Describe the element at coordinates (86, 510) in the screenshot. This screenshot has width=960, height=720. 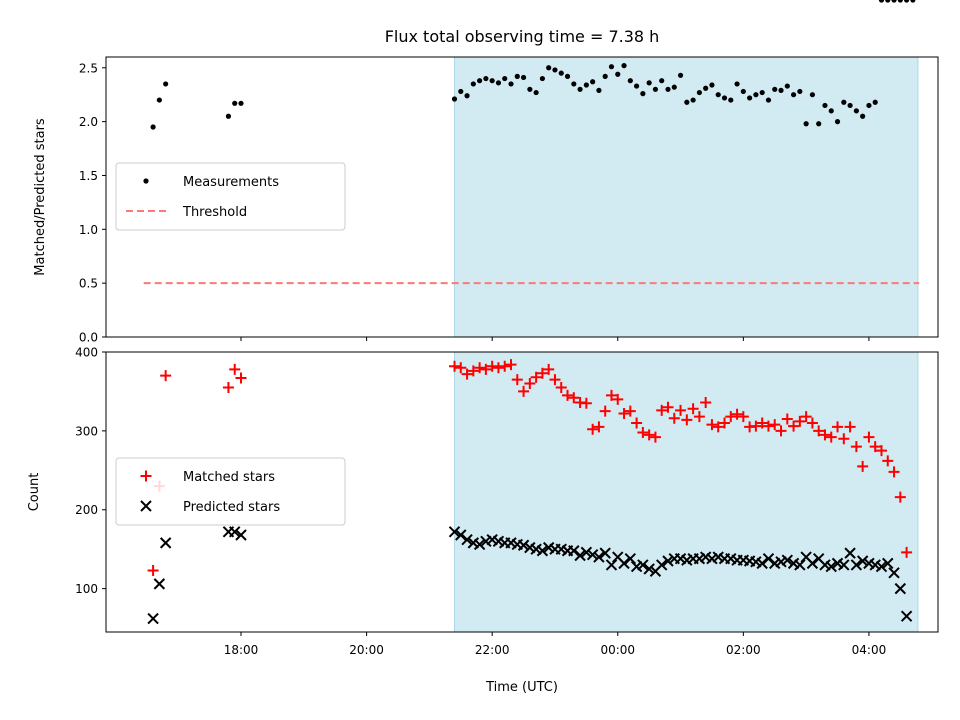
I see `y-tick-label: 200` at that location.